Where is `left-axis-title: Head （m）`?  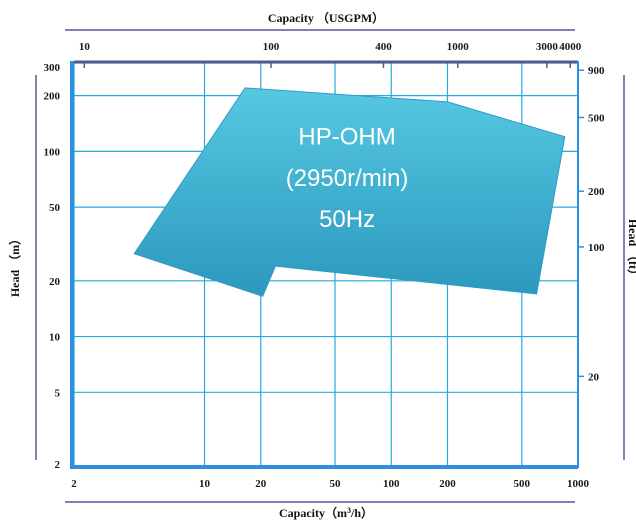
left-axis-title: Head （m） is located at coordinates (14, 265).